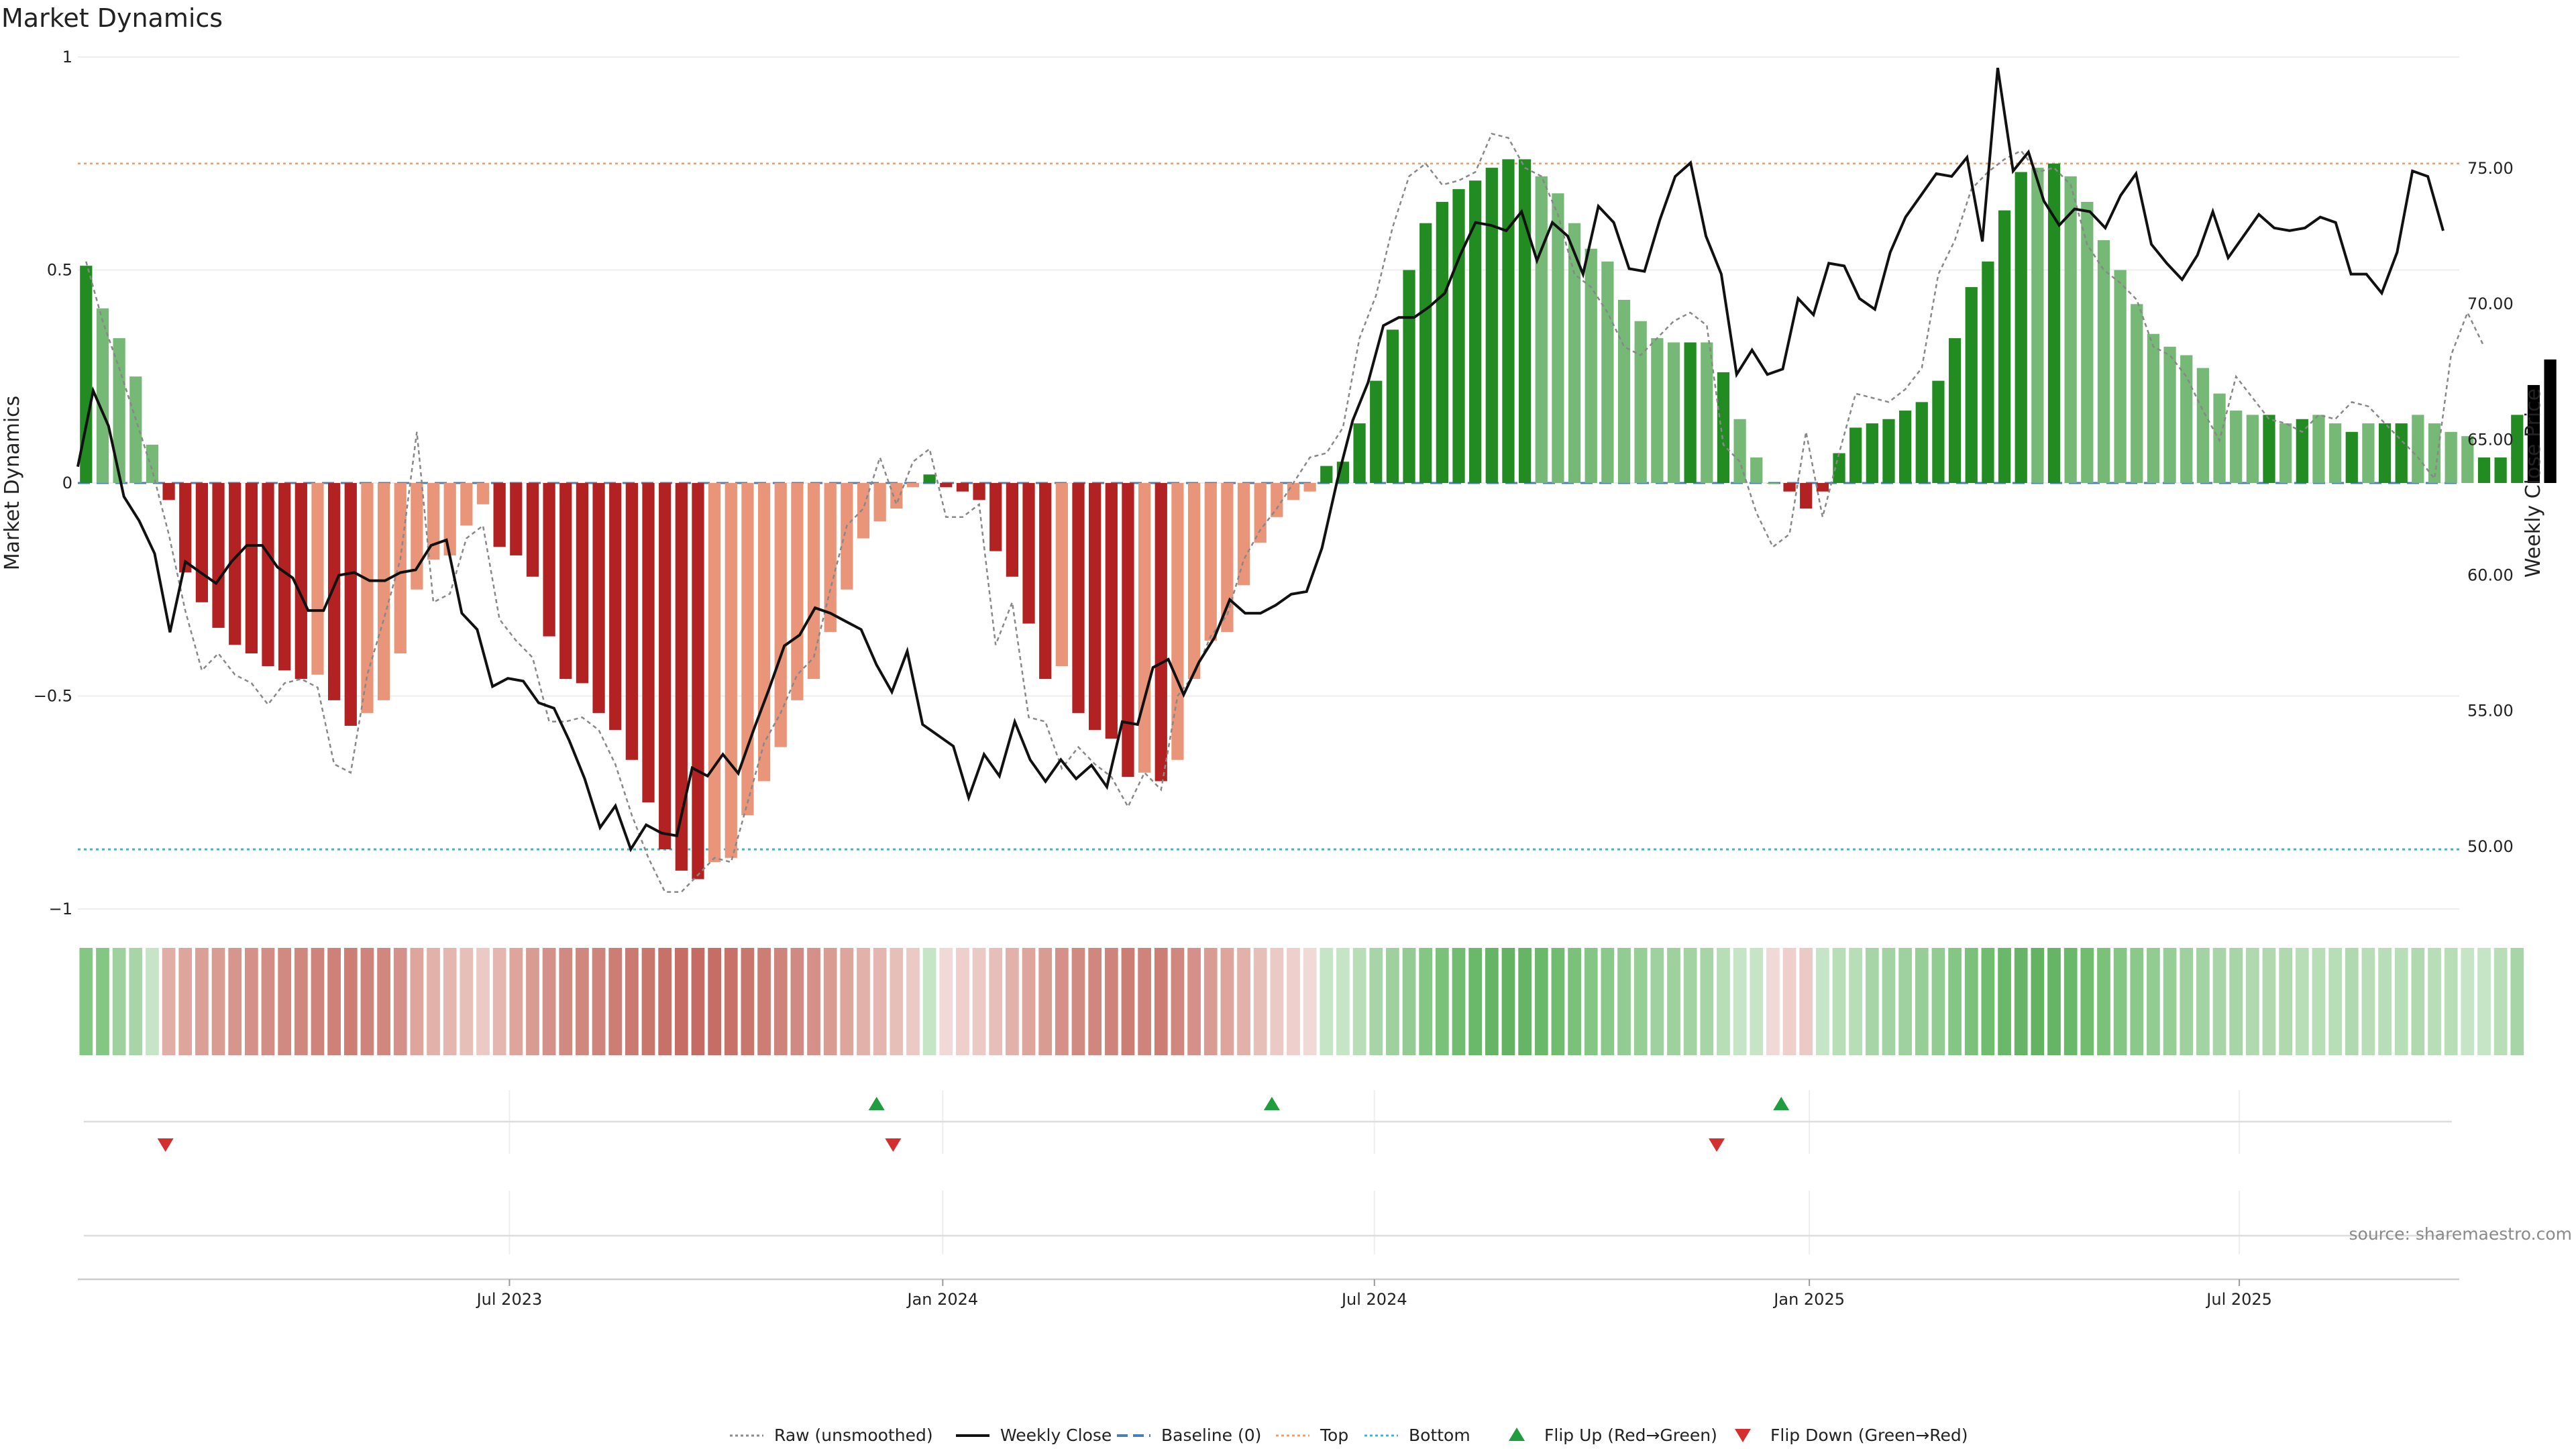 Image resolution: width=2576 pixels, height=1449 pixels. What do you see at coordinates (53, 696) in the screenshot?
I see `left-tick-label: −0.5` at bounding box center [53, 696].